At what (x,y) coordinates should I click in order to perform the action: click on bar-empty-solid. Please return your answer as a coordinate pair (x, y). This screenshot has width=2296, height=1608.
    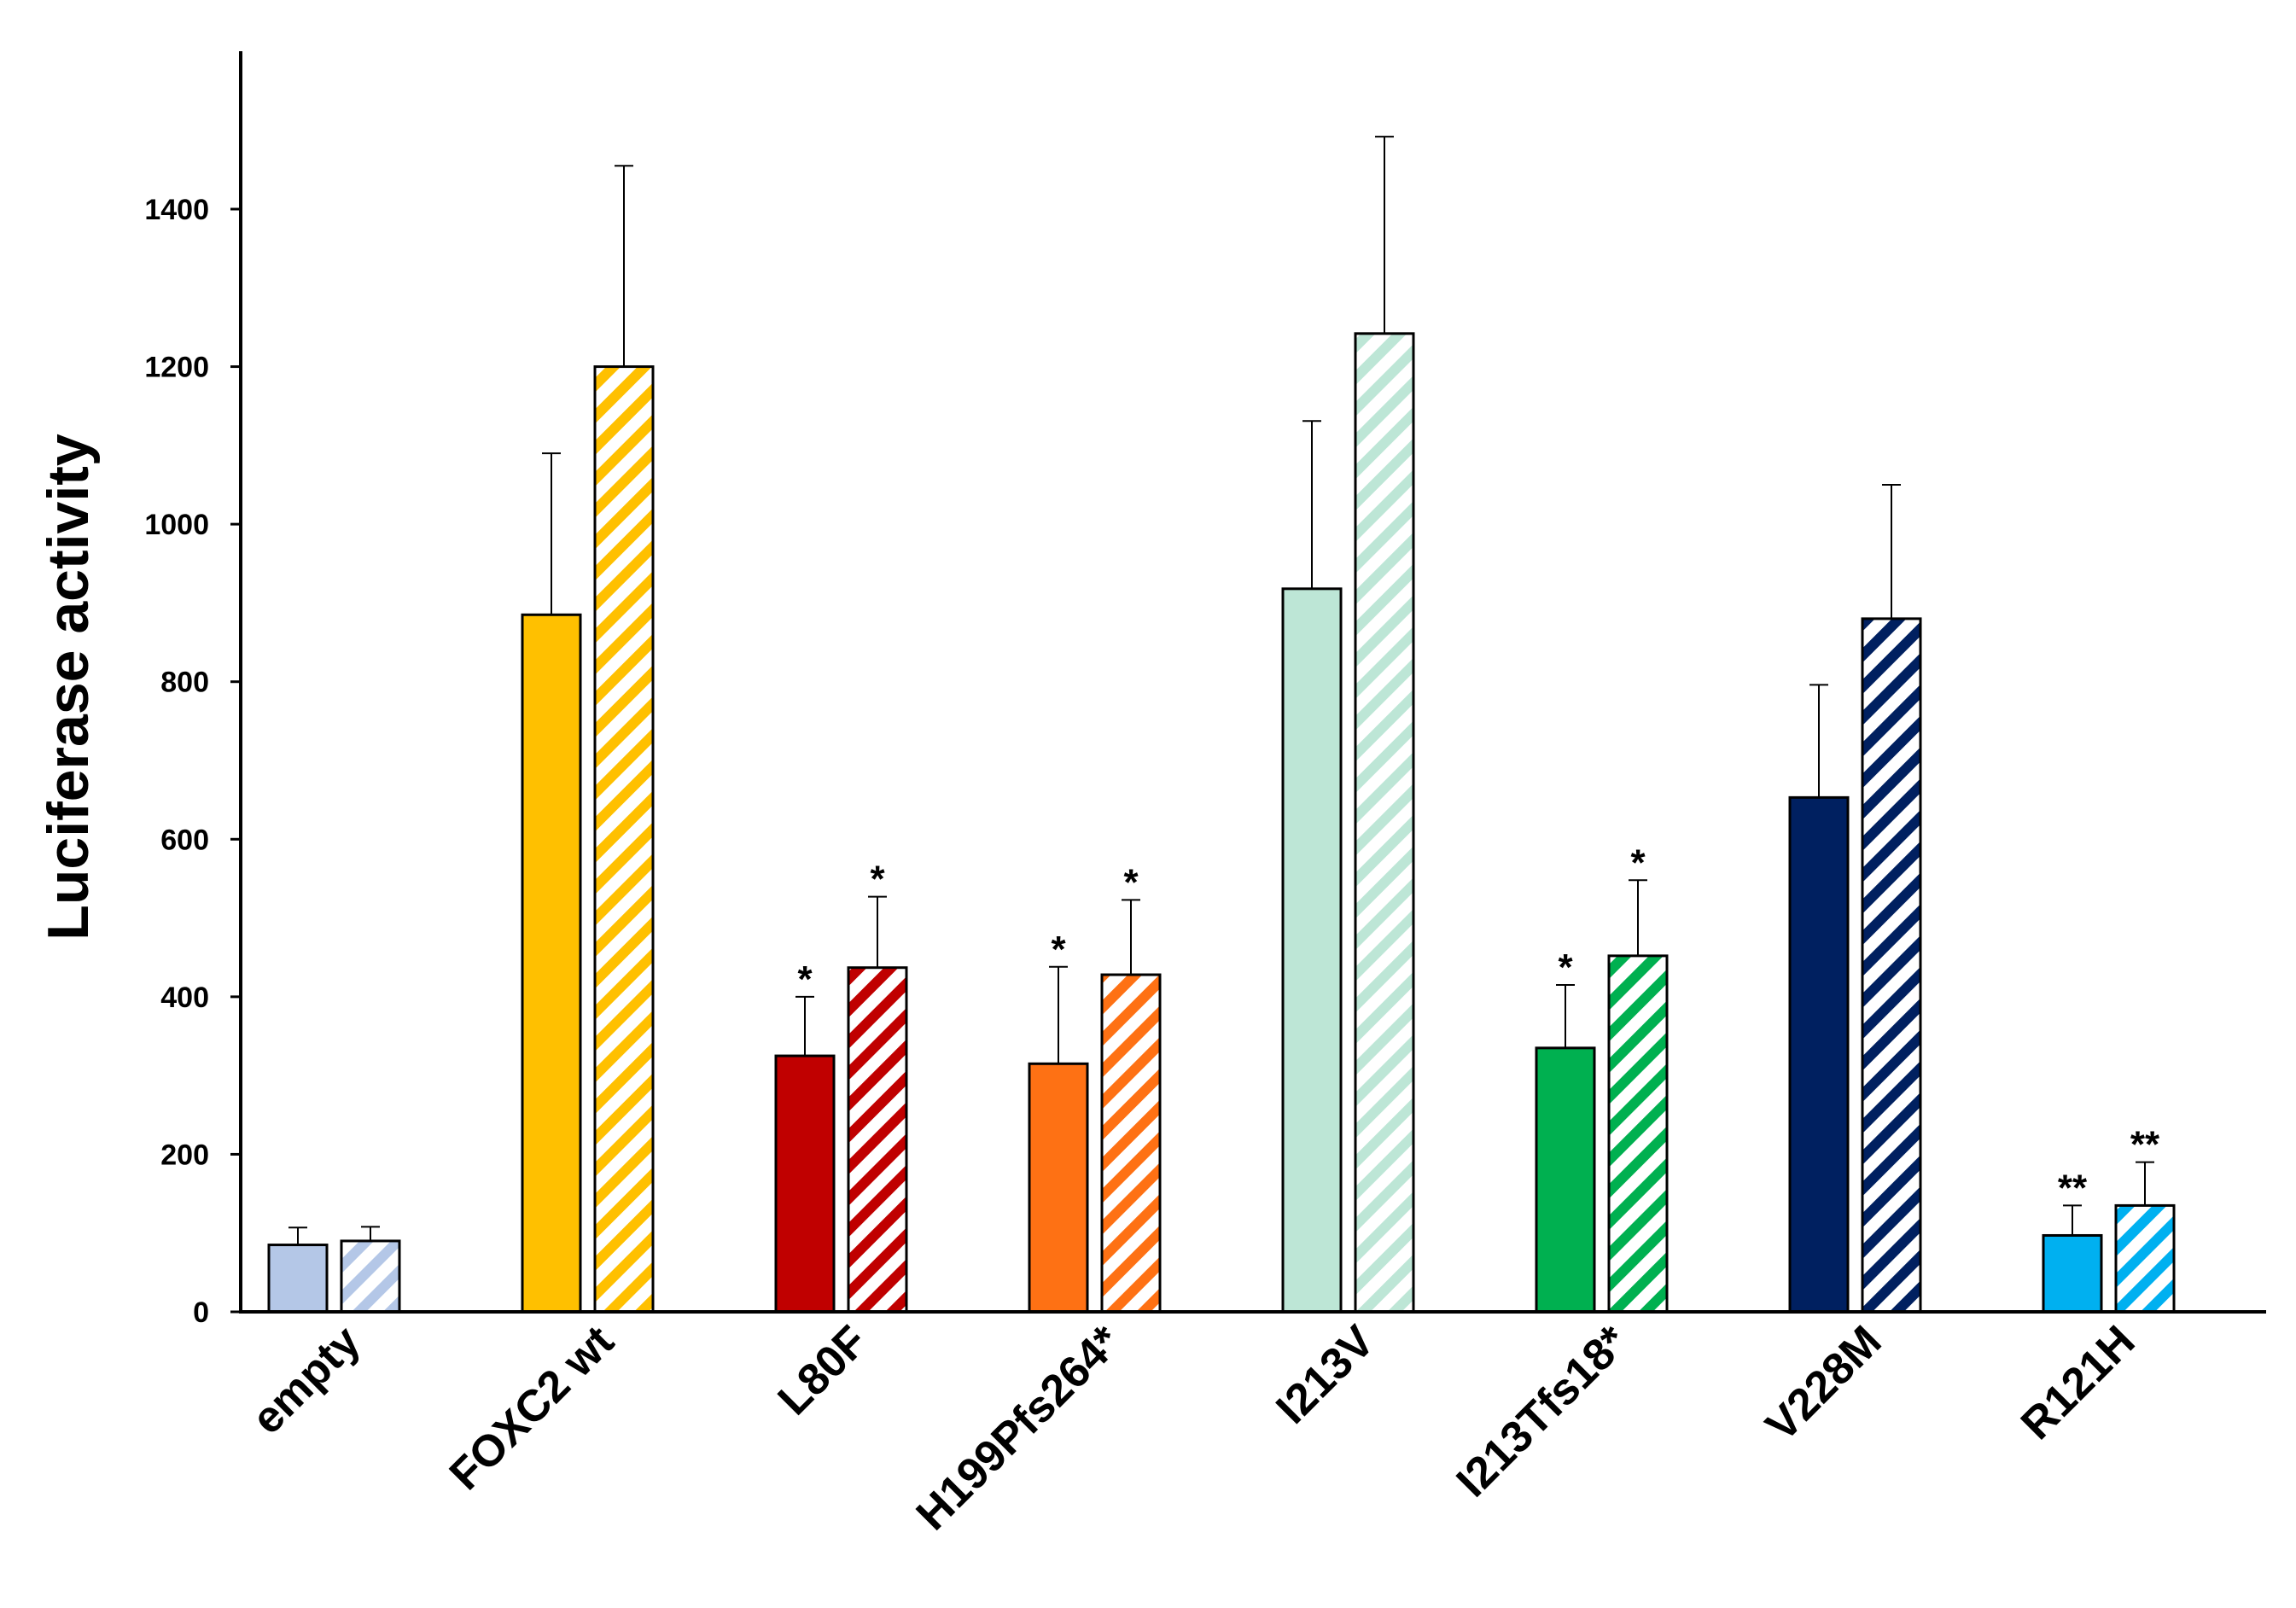
    Looking at the image, I should click on (298, 1279).